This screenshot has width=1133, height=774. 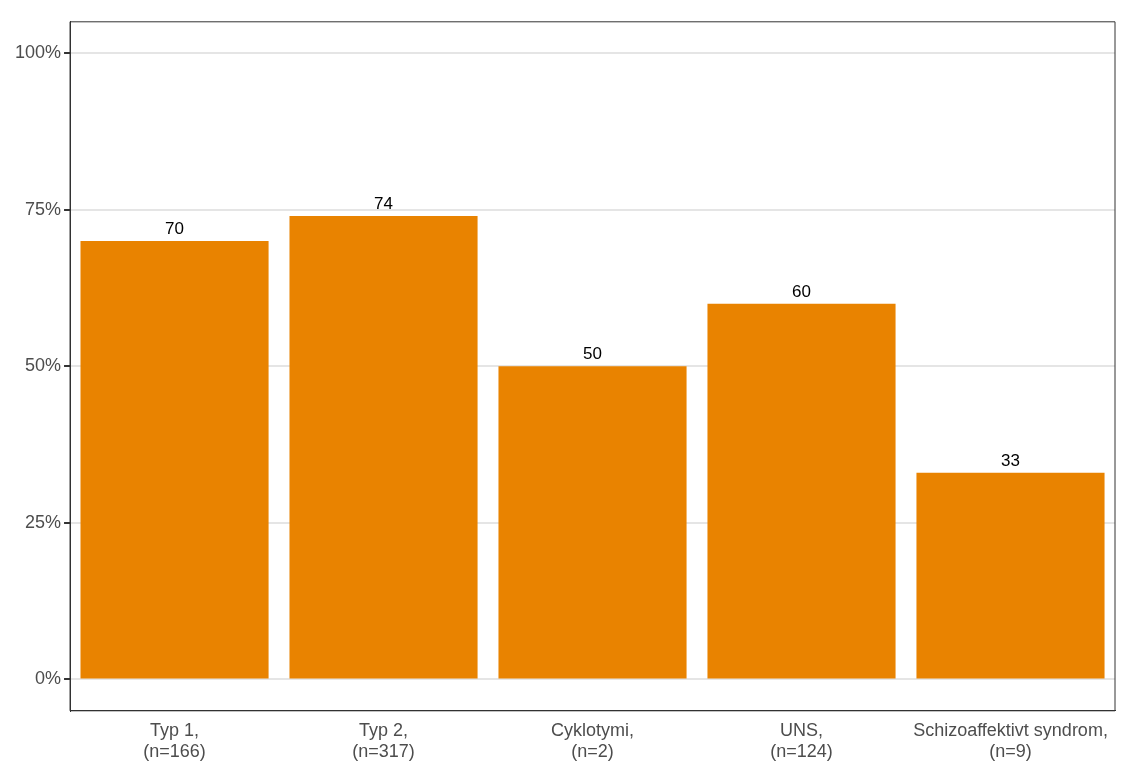 I want to click on data-label: 60, so click(x=801, y=291).